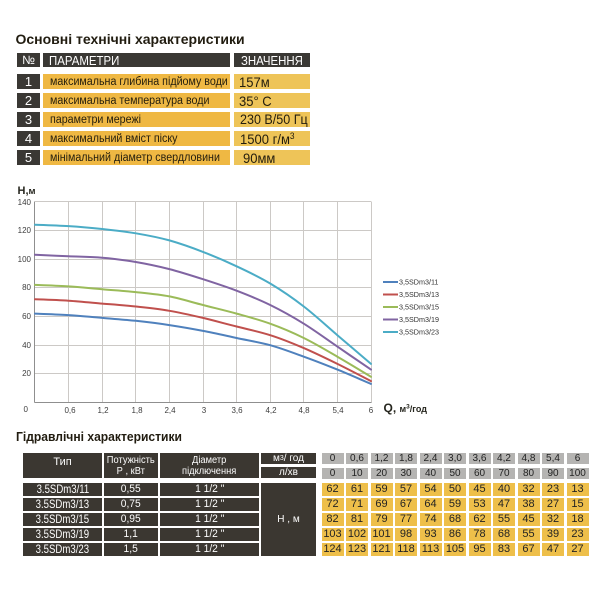 The image size is (600, 600). Describe the element at coordinates (103, 410) in the screenshot. I see `svg-text: 1,2` at that location.